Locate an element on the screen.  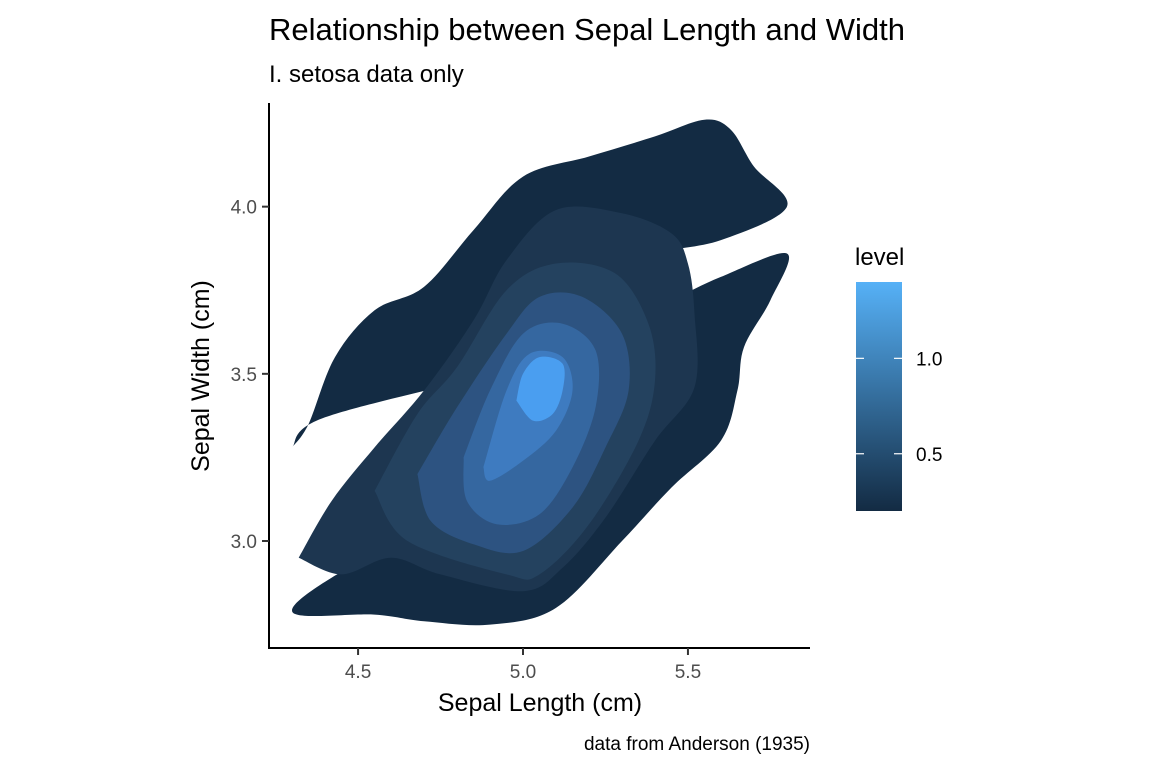
y-tick-label: 3.5 is located at coordinates (244, 375).